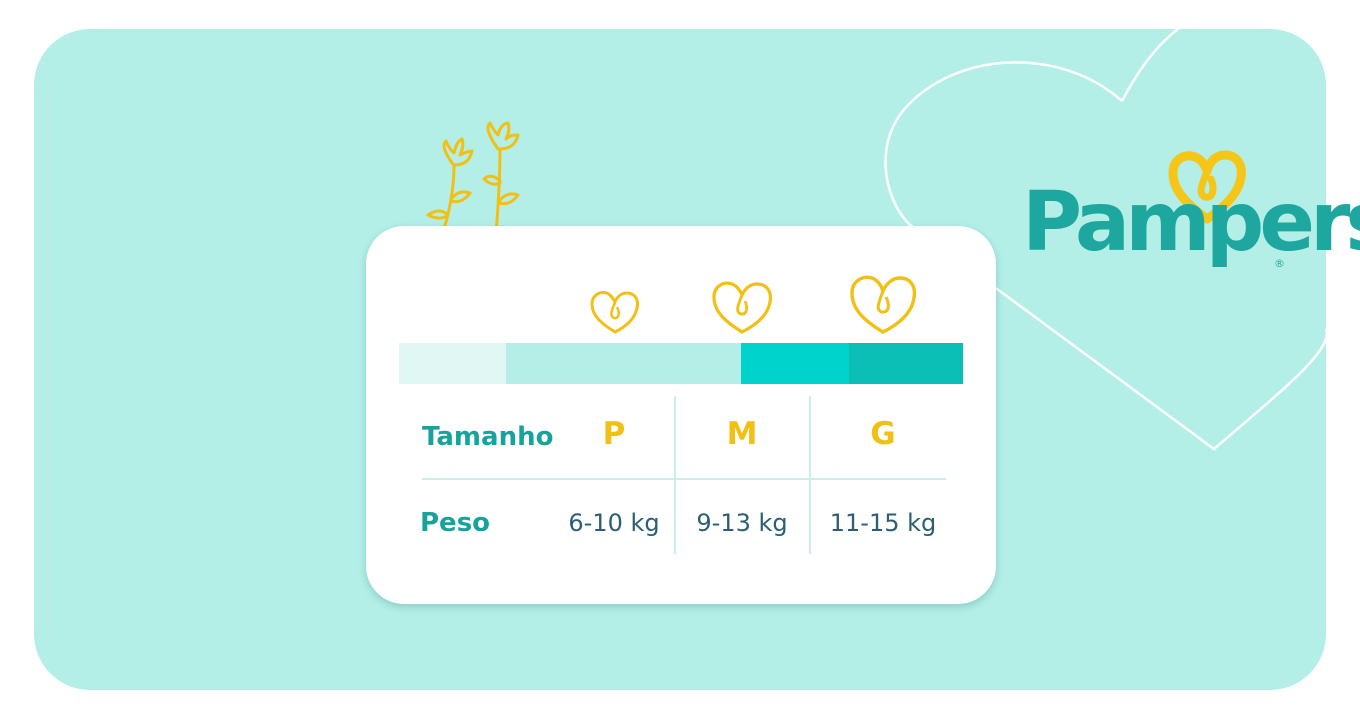 The image size is (1360, 720). I want to click on flower-icon, so click(473, 178).